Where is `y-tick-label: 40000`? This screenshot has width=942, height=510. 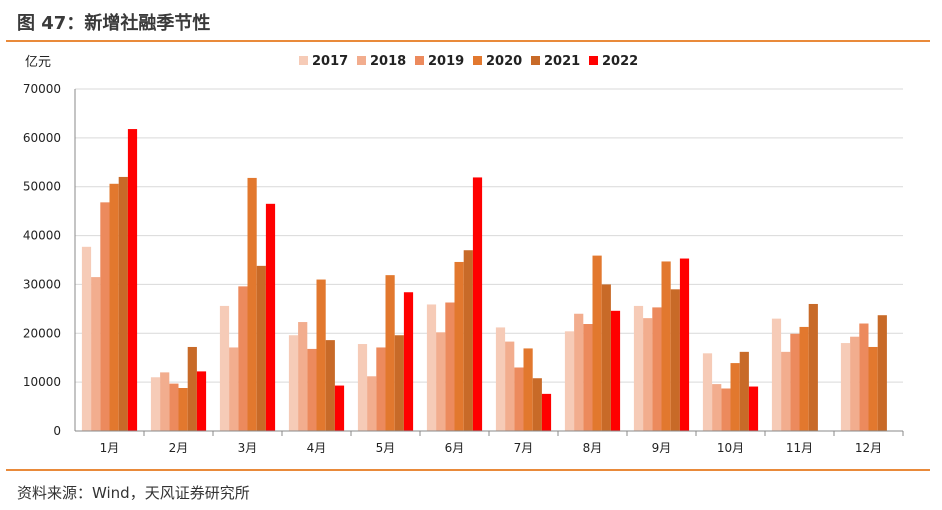 y-tick-label: 40000 is located at coordinates (42, 236).